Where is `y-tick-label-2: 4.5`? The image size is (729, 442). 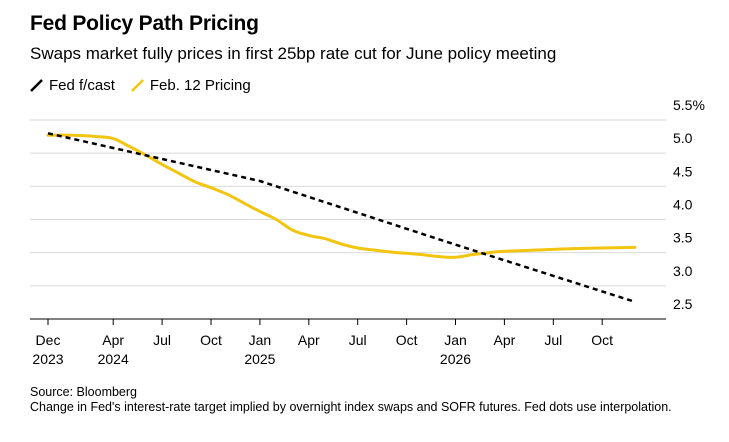 y-tick-label-2: 4.5 is located at coordinates (683, 171).